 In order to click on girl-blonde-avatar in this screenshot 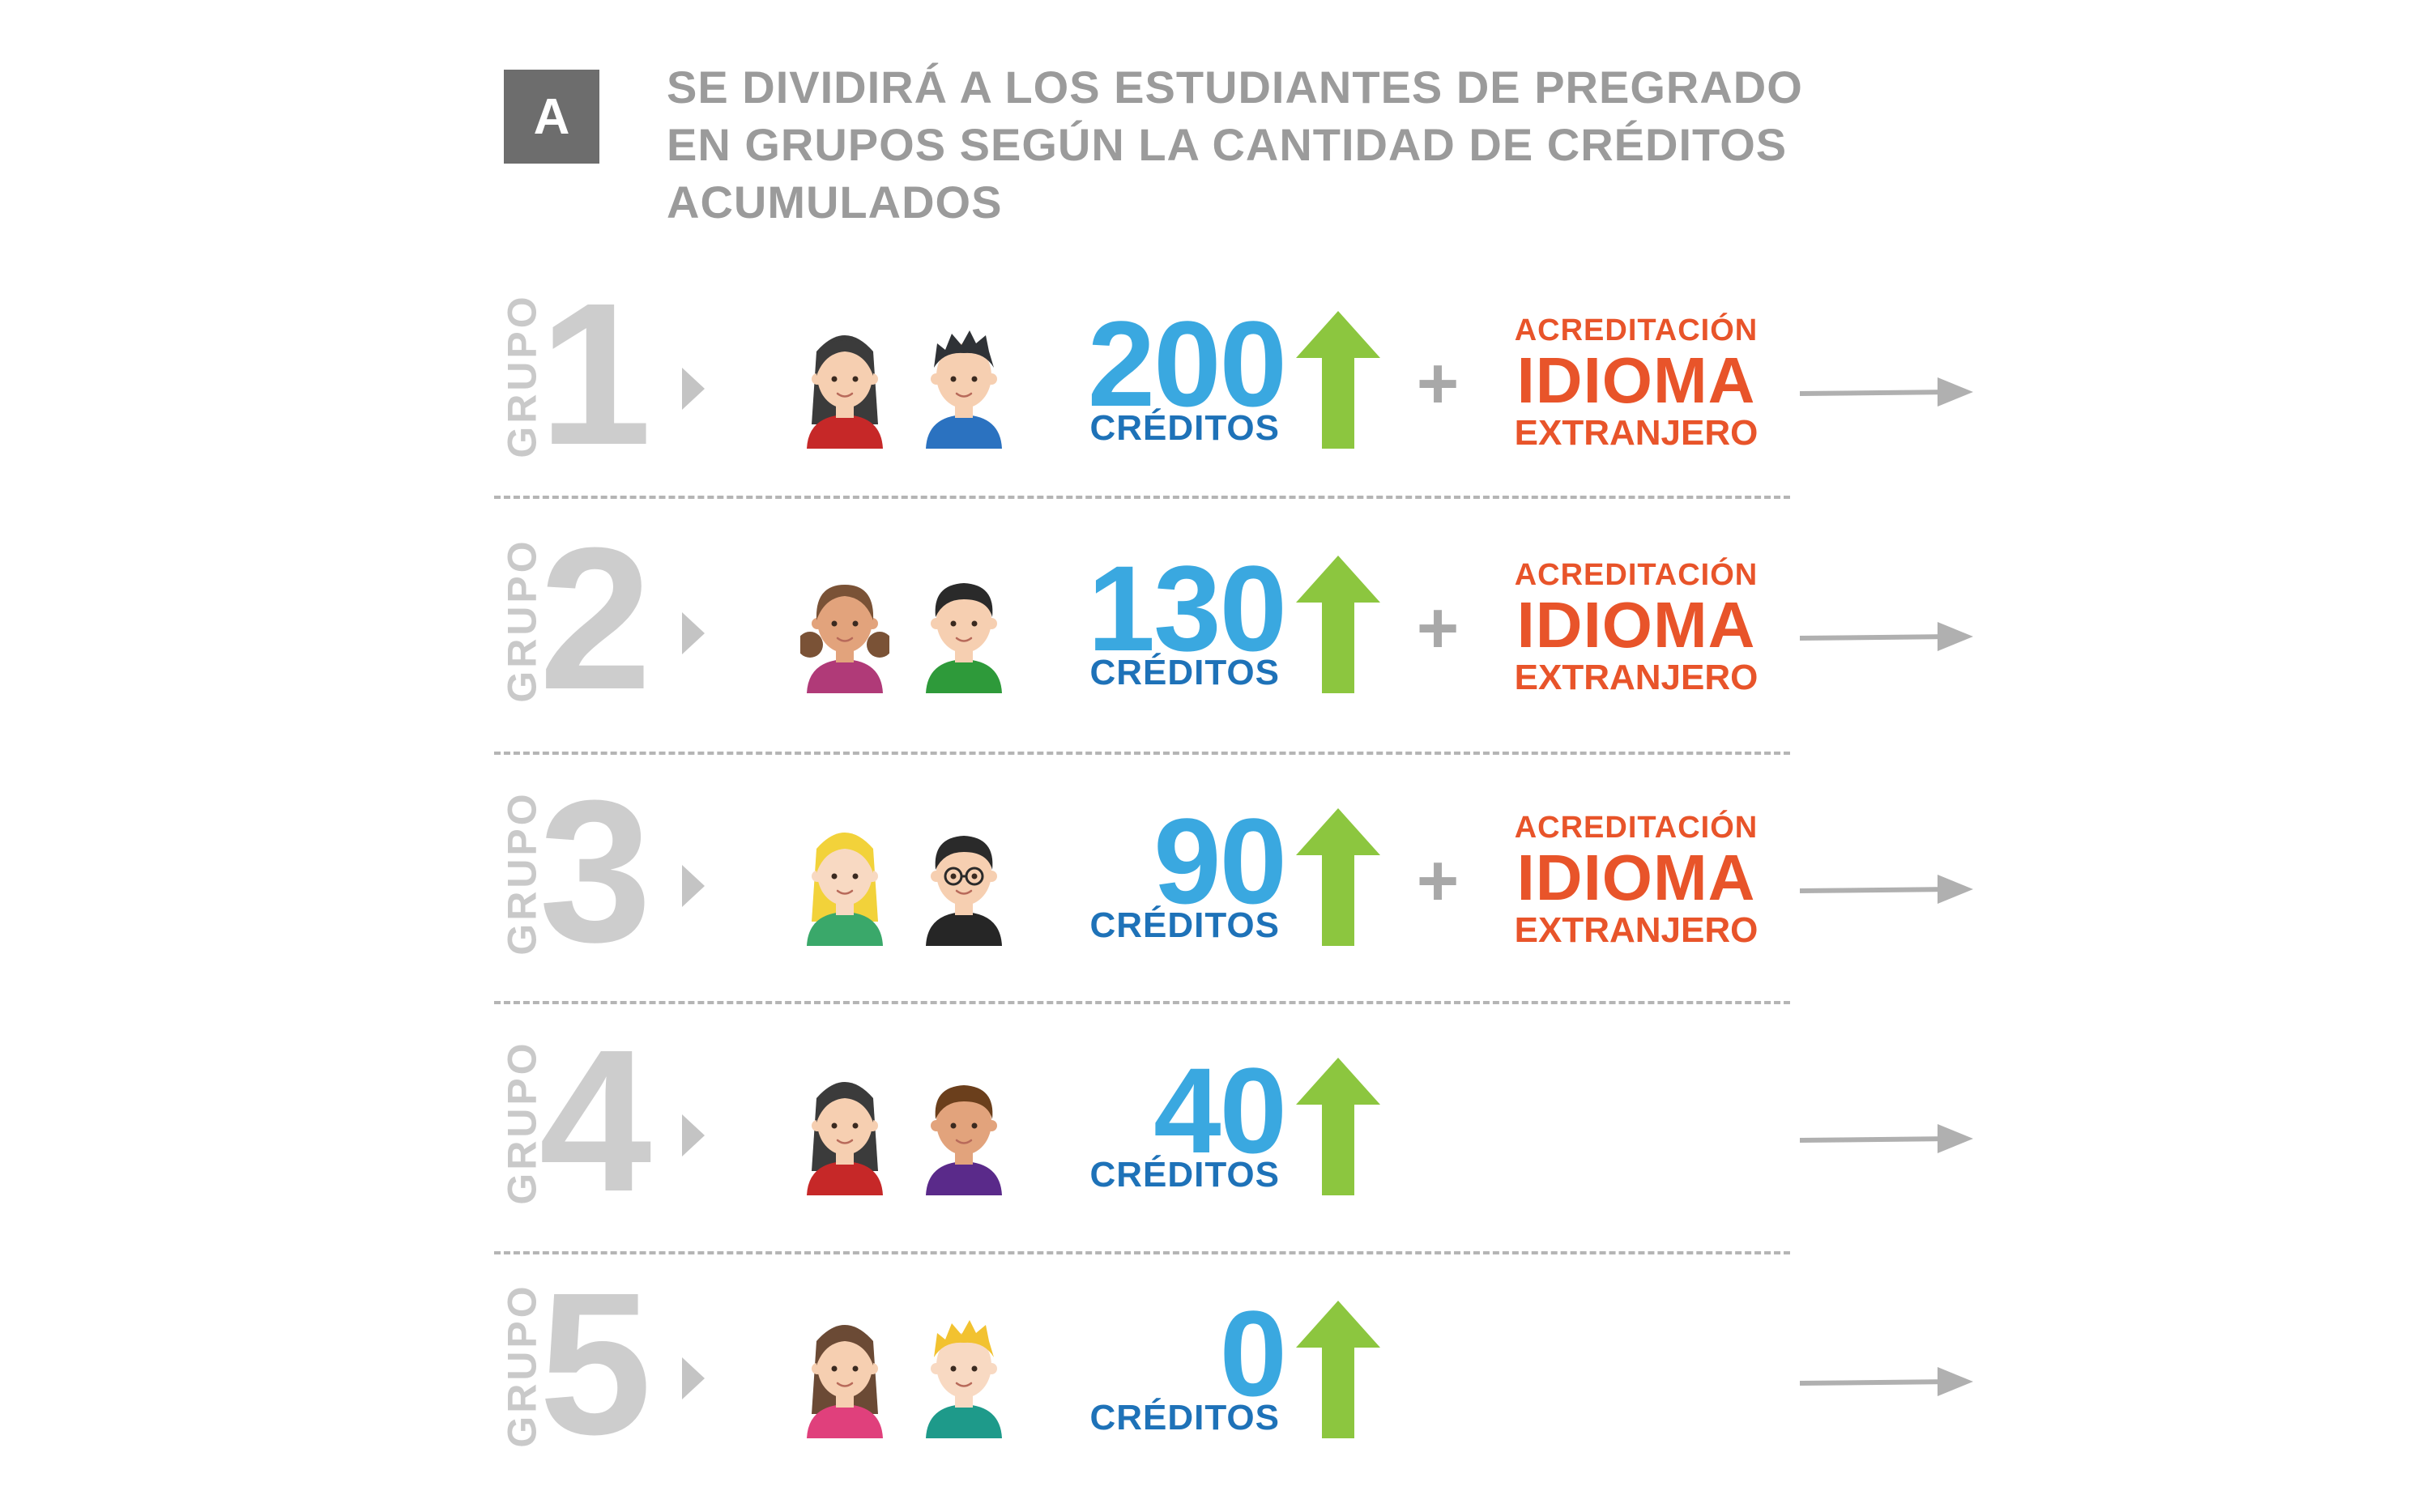, I will do `click(845, 881)`.